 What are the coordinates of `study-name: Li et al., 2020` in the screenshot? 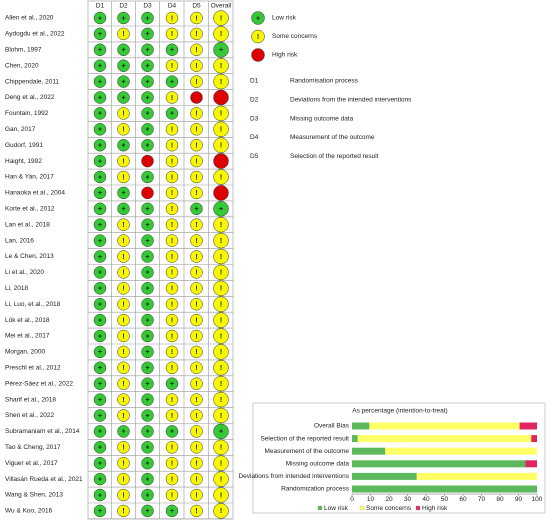 It's located at (24, 272).